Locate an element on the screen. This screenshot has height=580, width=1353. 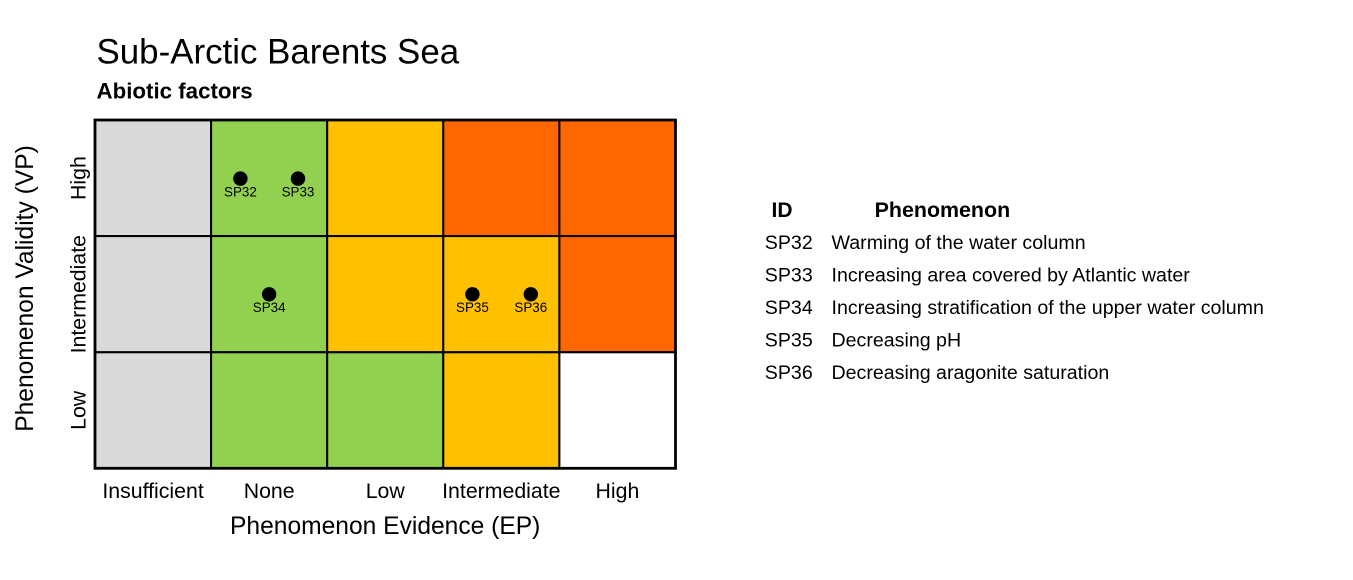
svg-text:Decreasing aragonite saturatio: Decreasing aragonite saturation is located at coordinates (971, 373).